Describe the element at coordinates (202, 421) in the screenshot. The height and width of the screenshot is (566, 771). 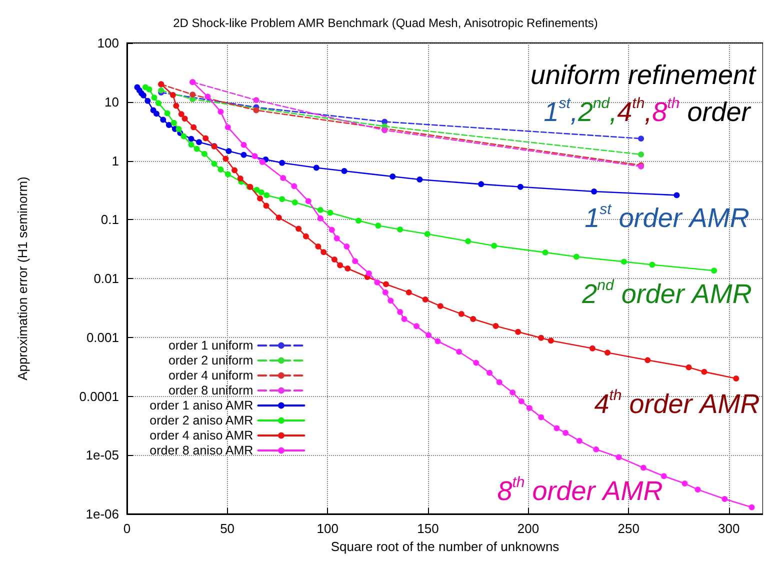
I see `legend-label: order 2 aniso AMR` at that location.